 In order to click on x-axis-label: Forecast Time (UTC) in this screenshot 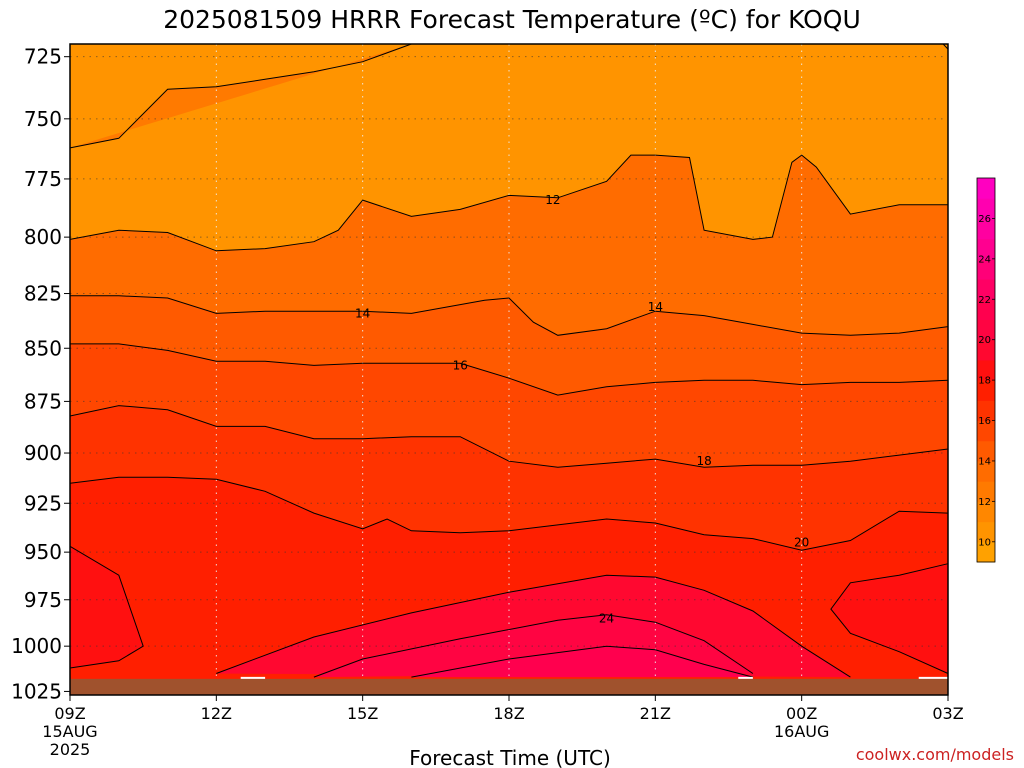, I will do `click(510, 757)`.